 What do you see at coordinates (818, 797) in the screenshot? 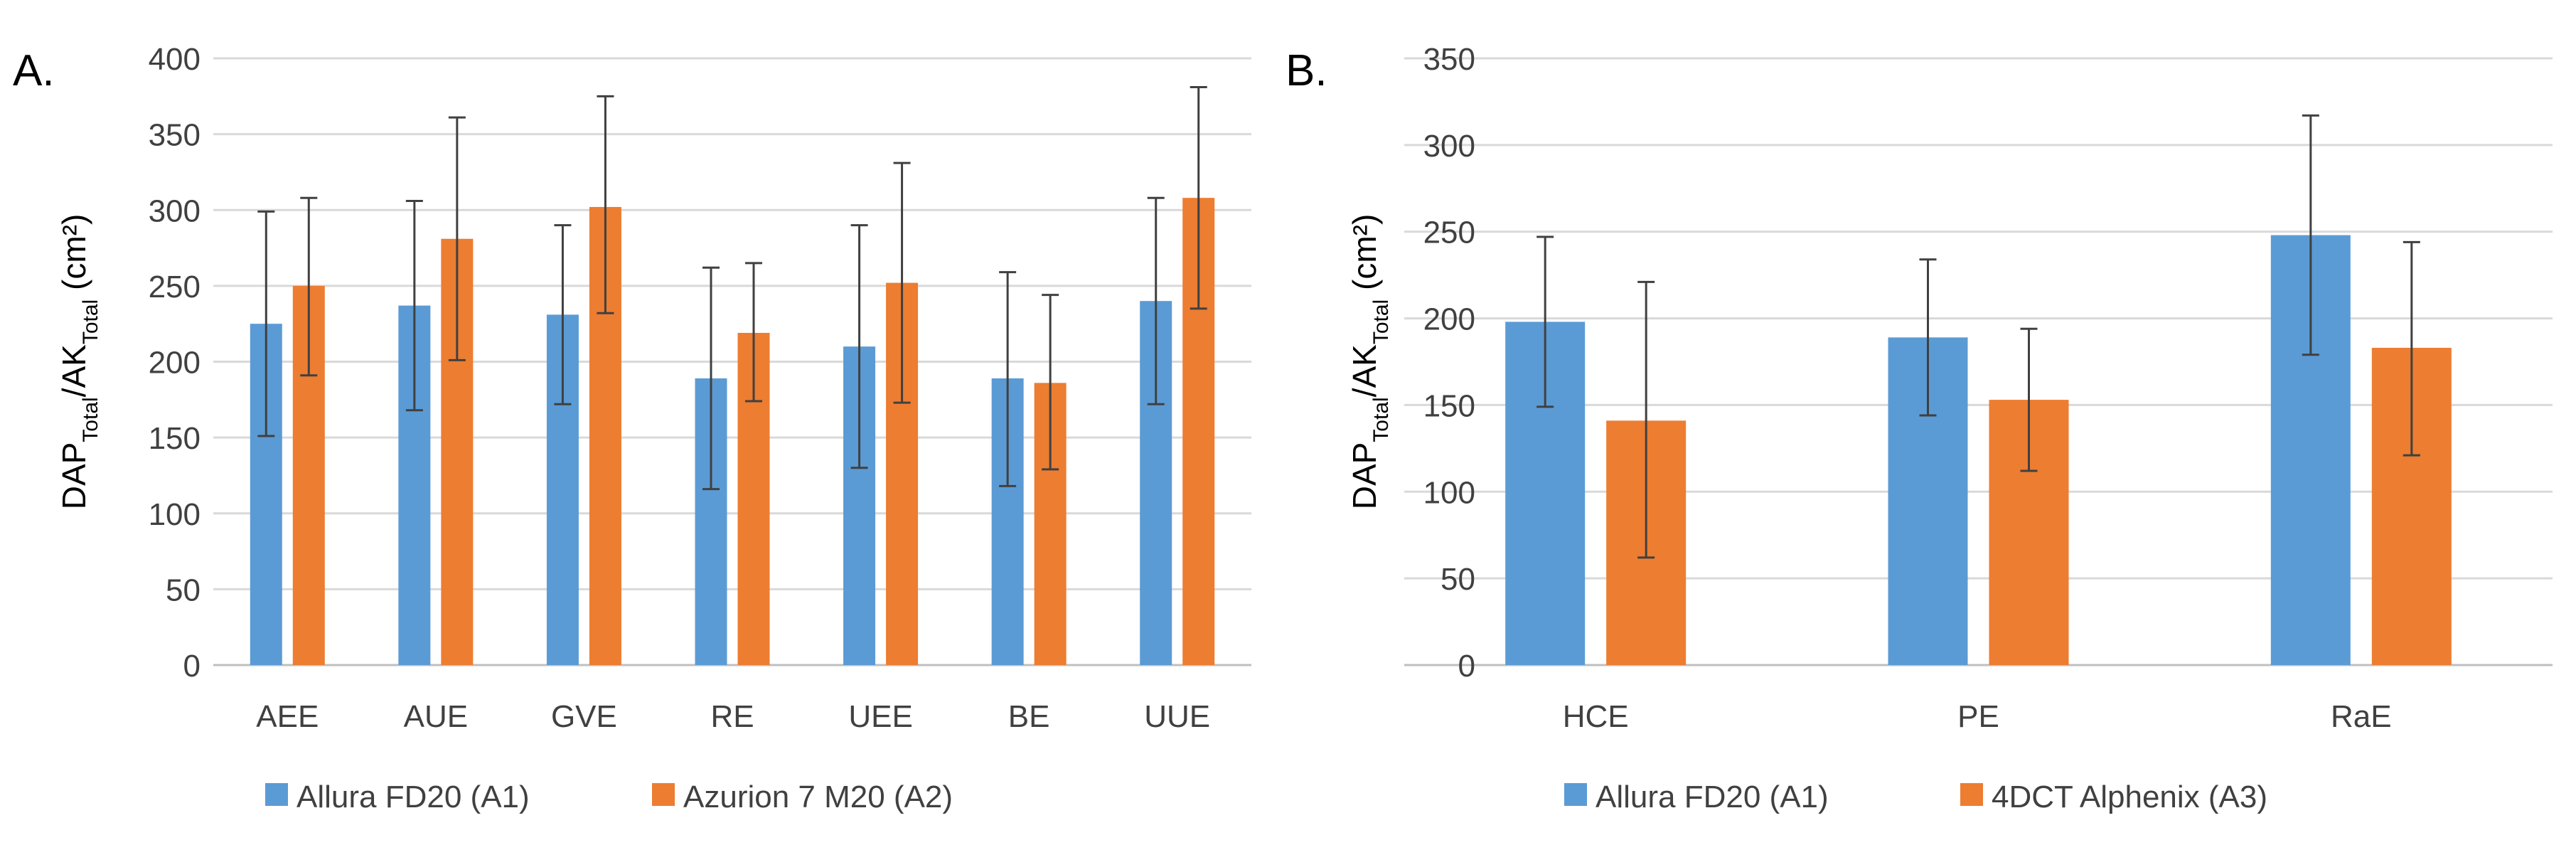
I see `legend-label-series2: Azurion 7 M20 (A2)` at bounding box center [818, 797].